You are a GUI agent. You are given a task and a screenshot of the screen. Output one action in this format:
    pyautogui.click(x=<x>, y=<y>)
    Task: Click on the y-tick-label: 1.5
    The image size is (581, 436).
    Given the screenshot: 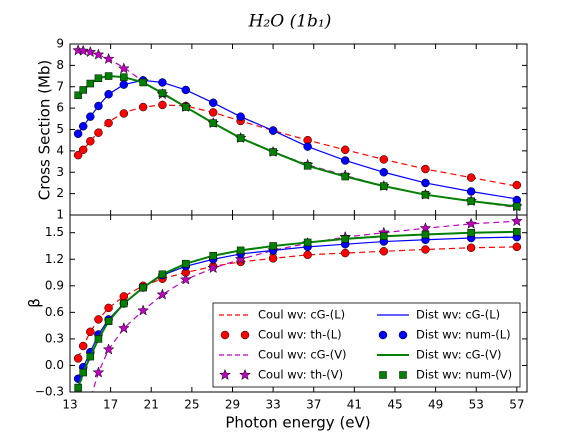 What is the action you would take?
    pyautogui.click(x=54, y=232)
    